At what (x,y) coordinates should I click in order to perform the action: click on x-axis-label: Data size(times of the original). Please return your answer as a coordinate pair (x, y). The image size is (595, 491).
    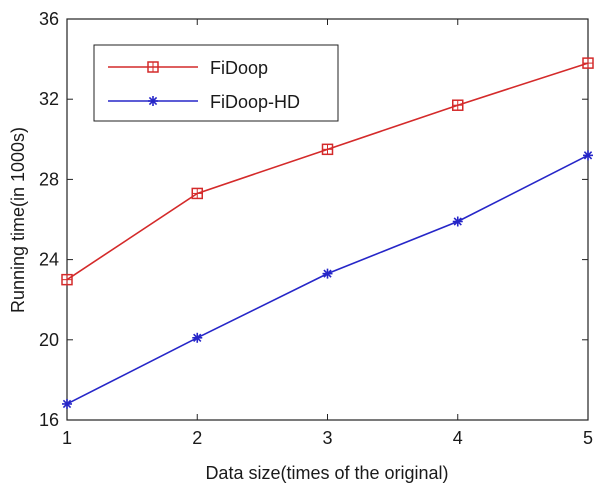
    Looking at the image, I should click on (326, 473).